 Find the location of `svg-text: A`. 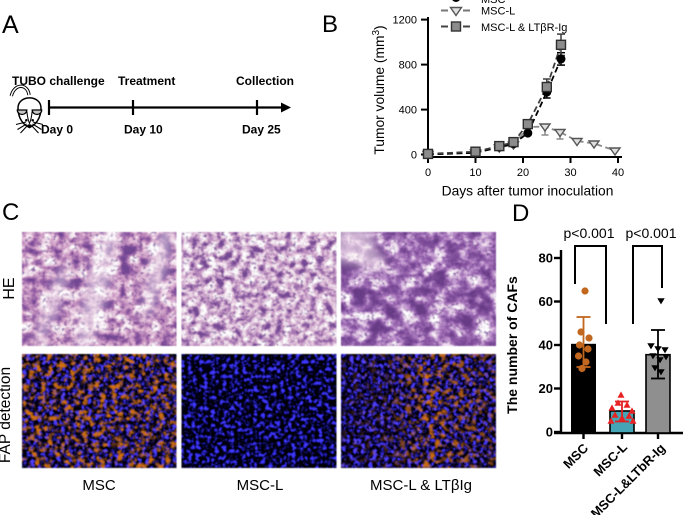

svg-text: A is located at coordinates (10, 25).